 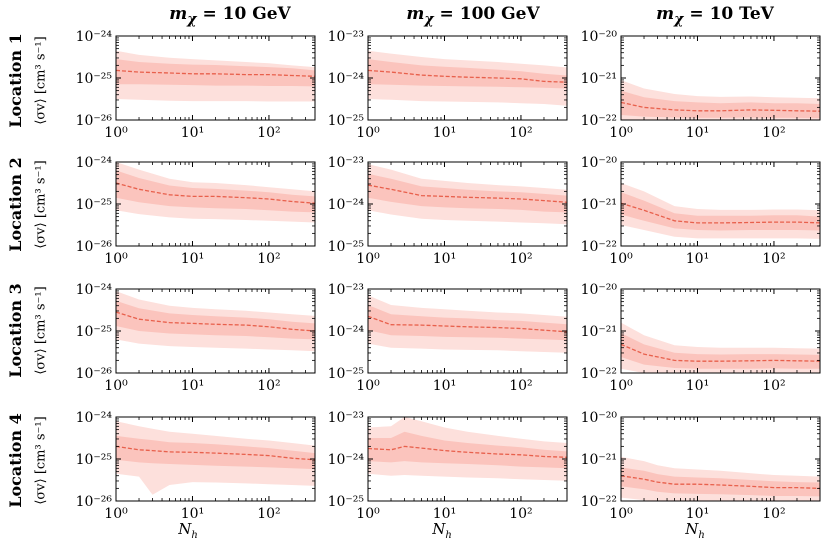 What do you see at coordinates (773, 133) in the screenshot?
I see `panel-r1-c3-xtick-label-2: 10²` at bounding box center [773, 133].